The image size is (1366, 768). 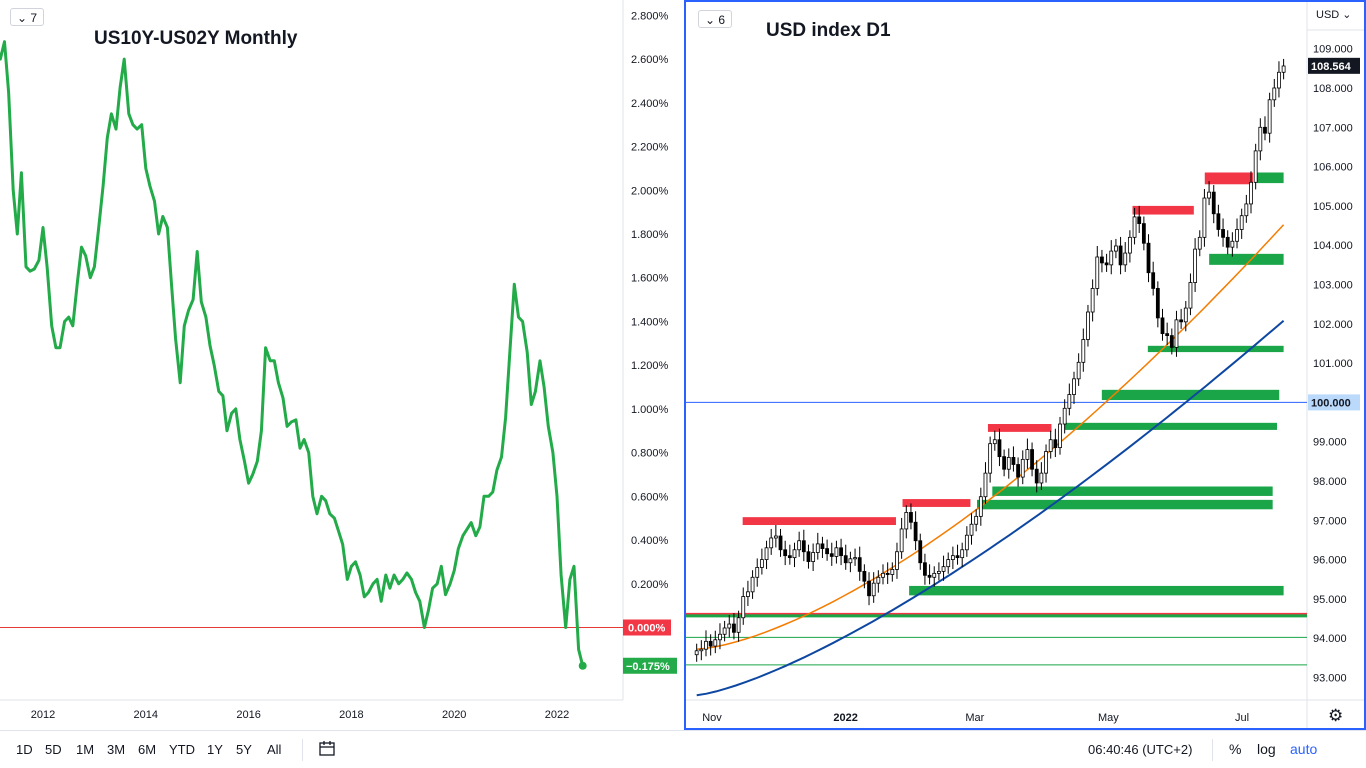 What do you see at coordinates (1019, 428) in the screenshot?
I see `supply-zone` at bounding box center [1019, 428].